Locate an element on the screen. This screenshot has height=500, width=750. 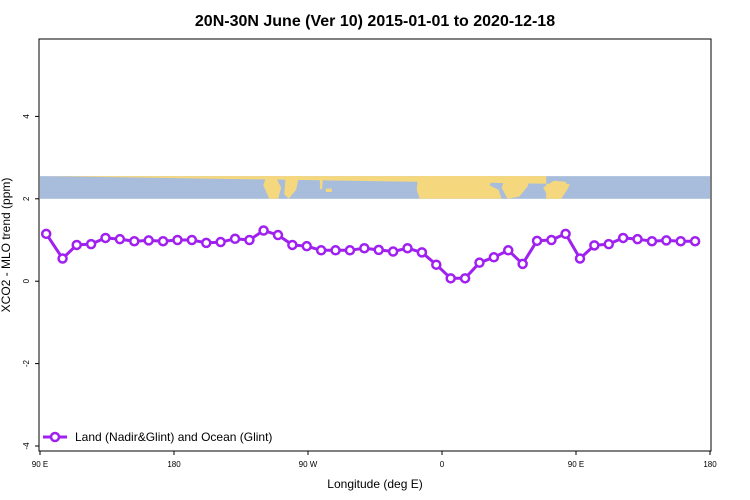
y-tick-label: -2 is located at coordinates (26, 363).